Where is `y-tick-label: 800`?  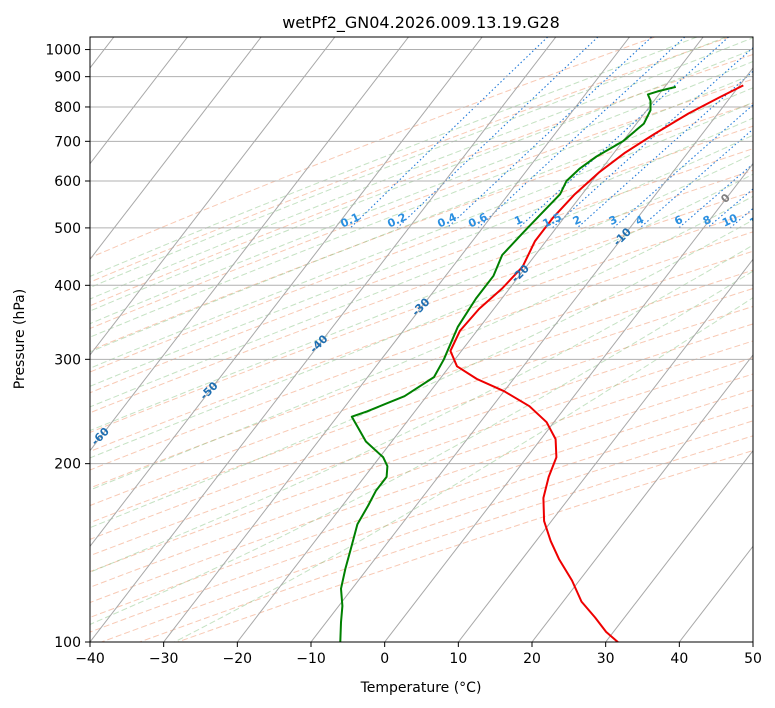 y-tick-label: 800 is located at coordinates (67, 108).